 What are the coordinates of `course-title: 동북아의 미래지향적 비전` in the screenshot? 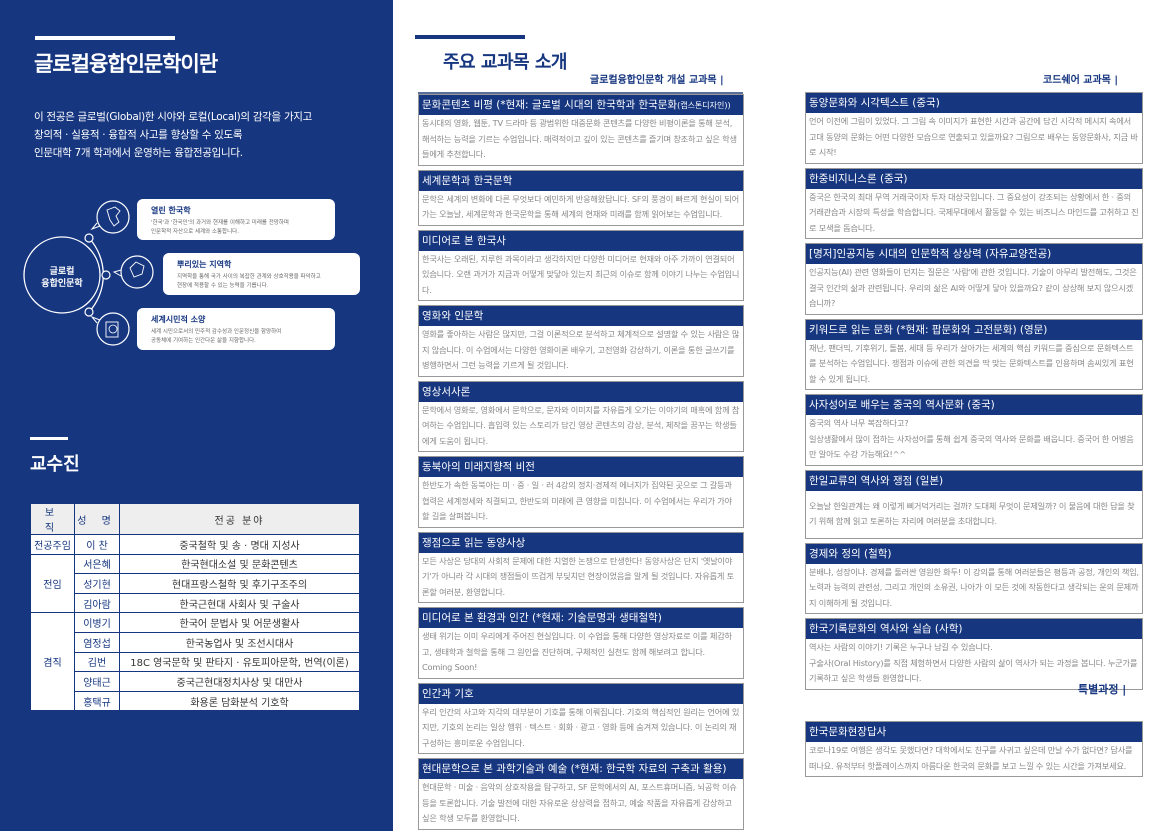 It's located at (581, 467).